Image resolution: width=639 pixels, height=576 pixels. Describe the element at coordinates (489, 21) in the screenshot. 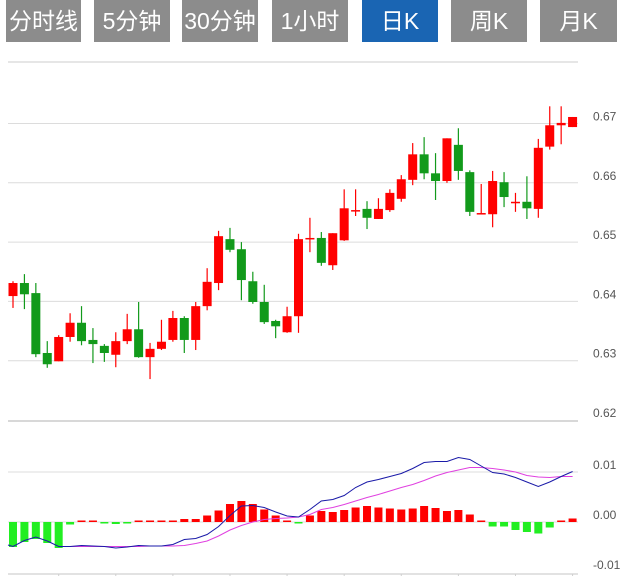

I see `tab-weekly-k: 周K` at that location.